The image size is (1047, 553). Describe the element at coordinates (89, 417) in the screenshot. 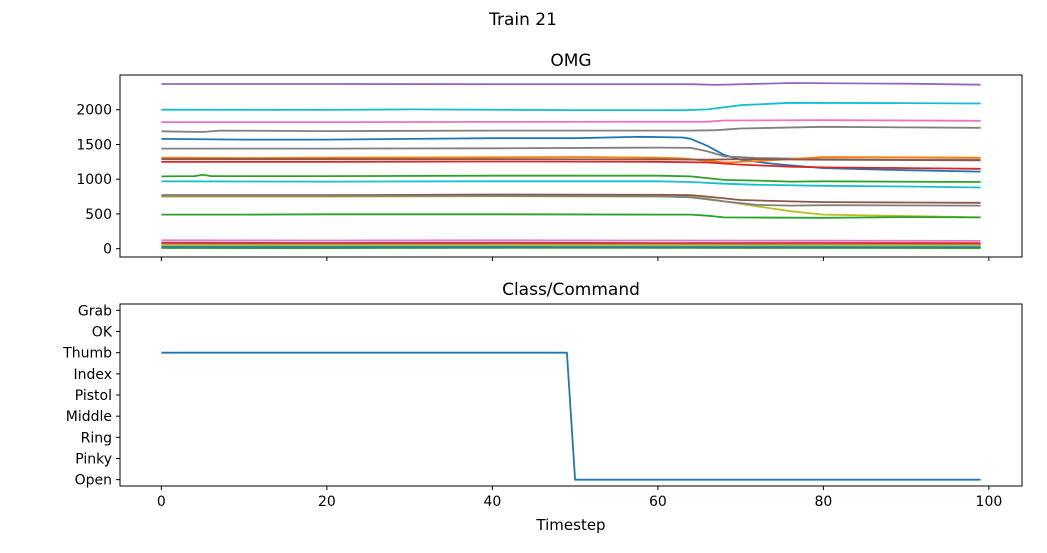

I see `y-tick-label: Middle` at that location.